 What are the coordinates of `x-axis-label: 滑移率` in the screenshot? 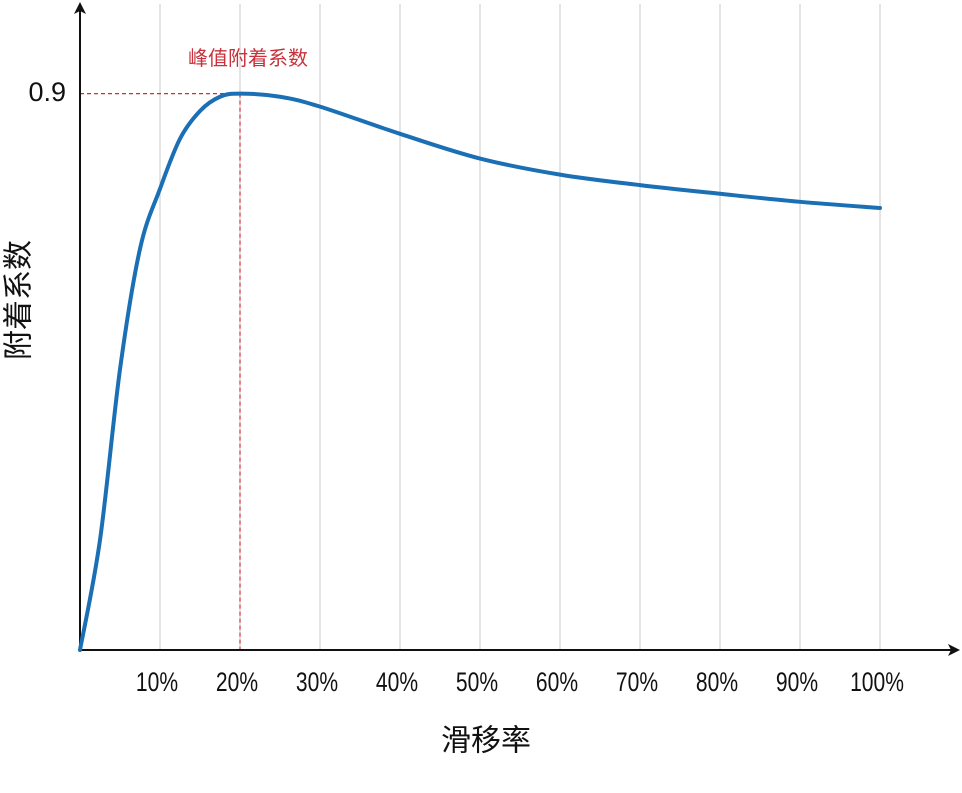 It's located at (486, 741).